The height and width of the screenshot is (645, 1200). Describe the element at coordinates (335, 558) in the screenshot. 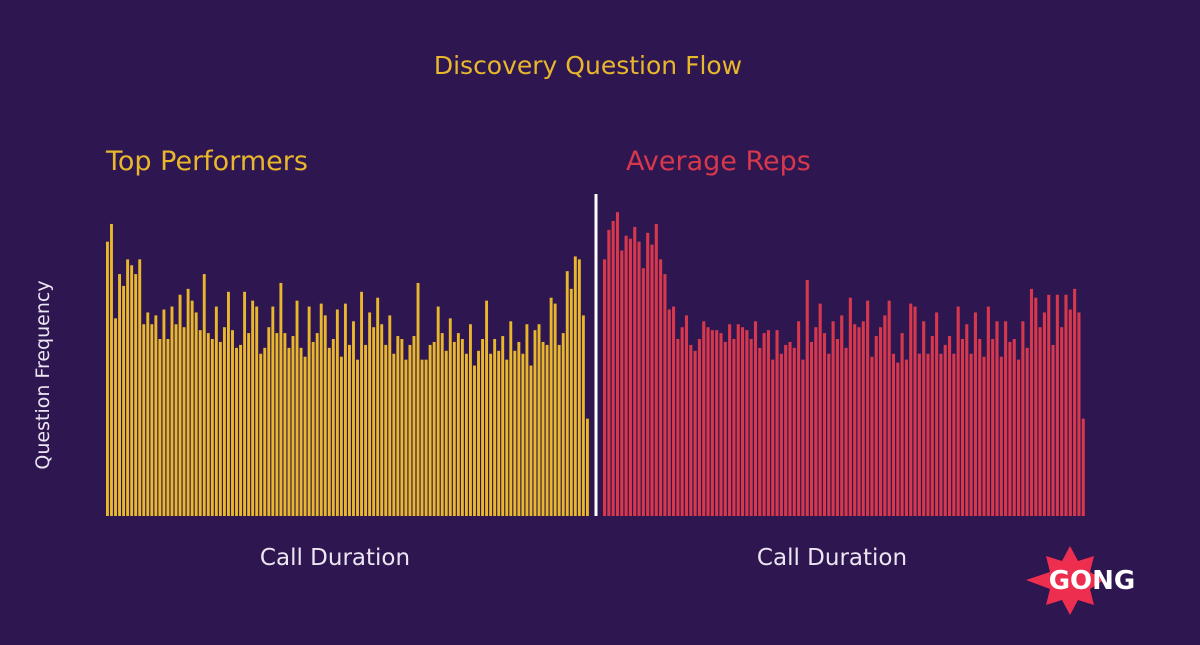

I see `x-axis-label-left: Call Duration` at that location.